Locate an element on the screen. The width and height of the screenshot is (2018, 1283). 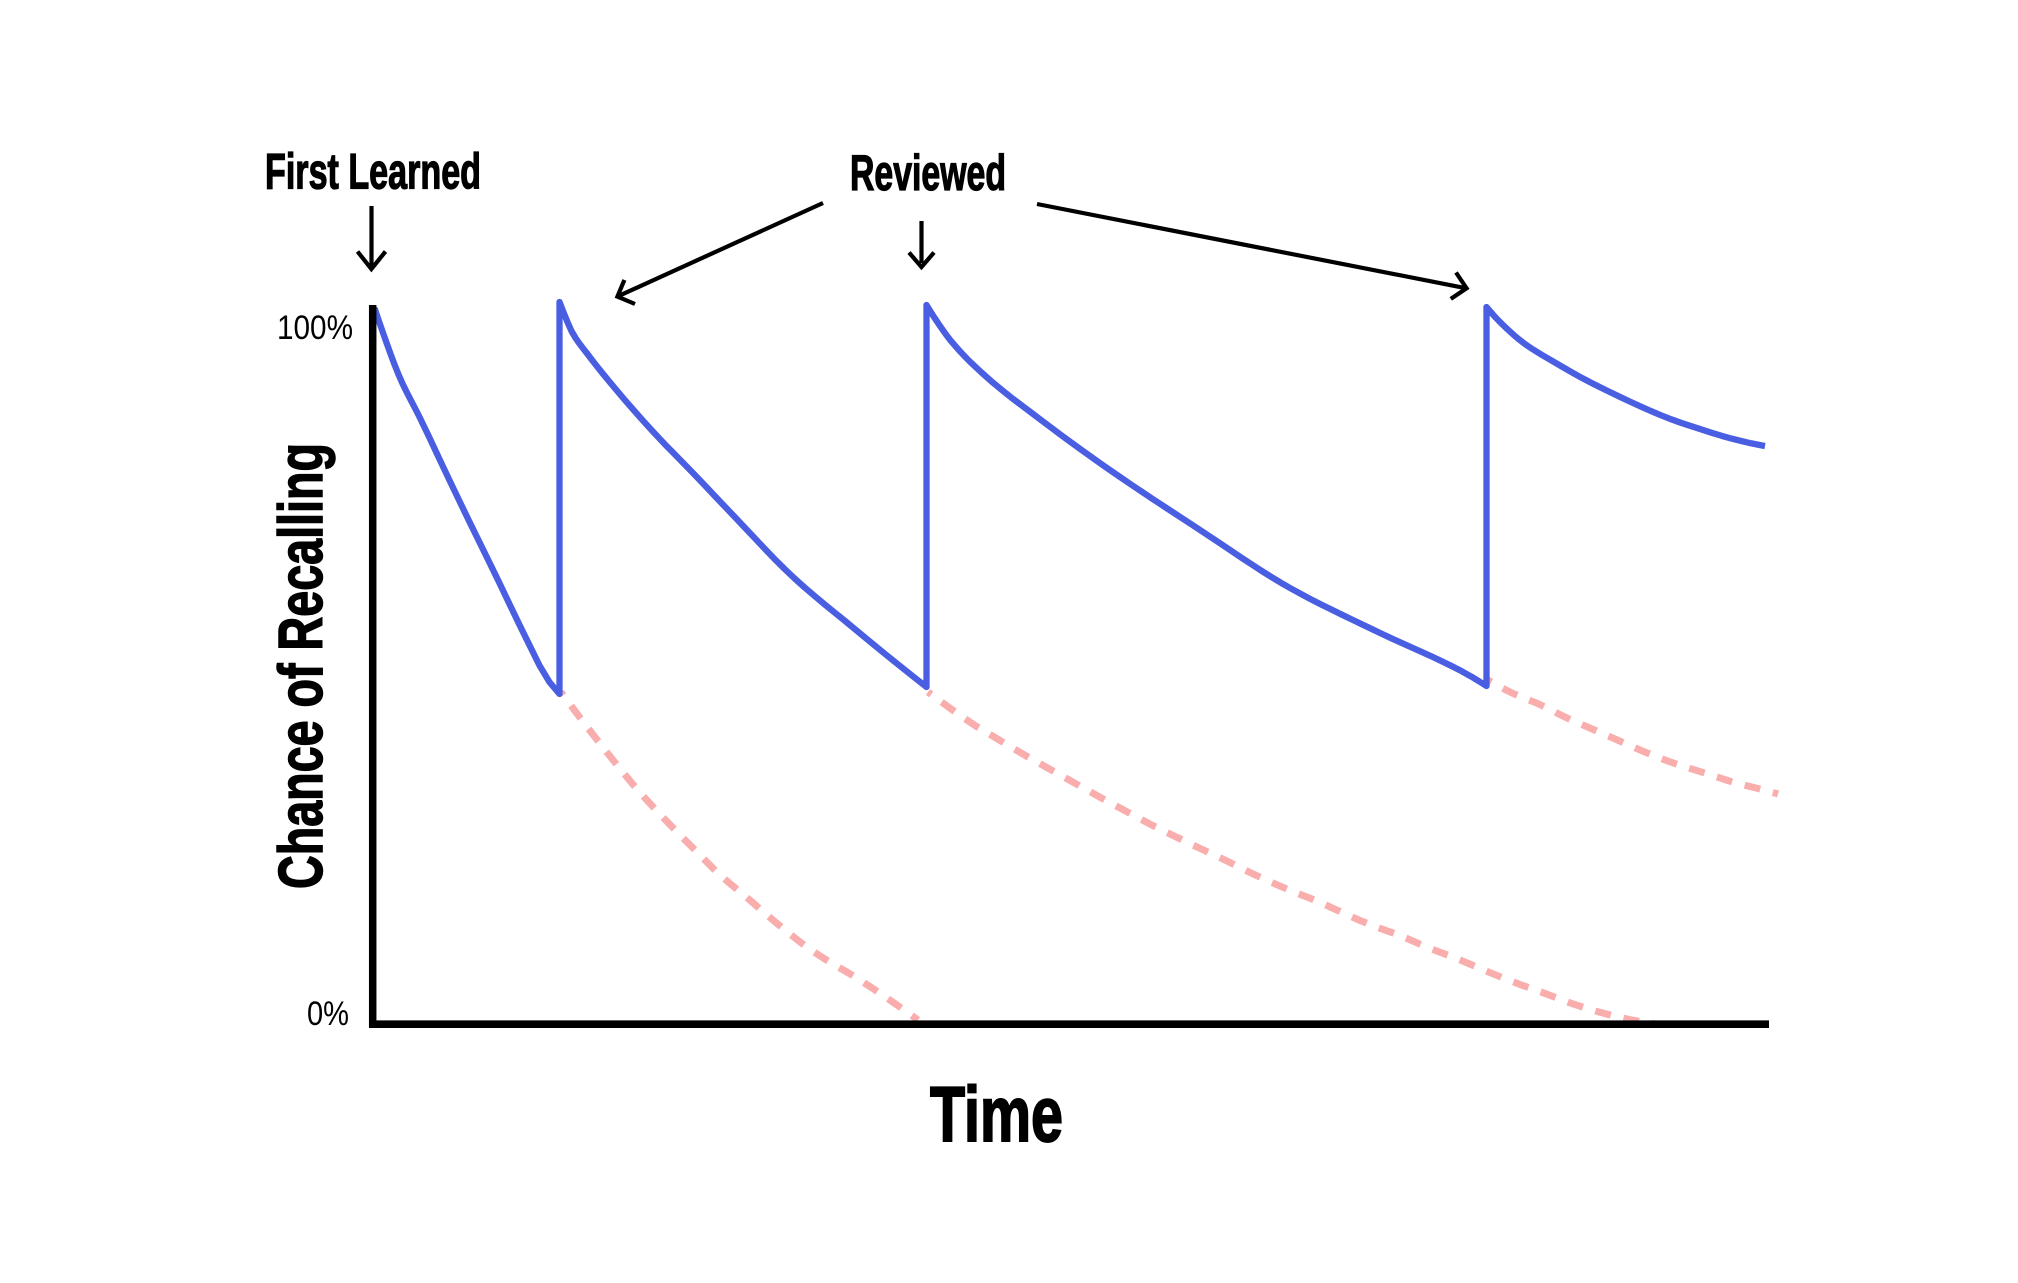
svg-text: 0% is located at coordinates (328, 1014).